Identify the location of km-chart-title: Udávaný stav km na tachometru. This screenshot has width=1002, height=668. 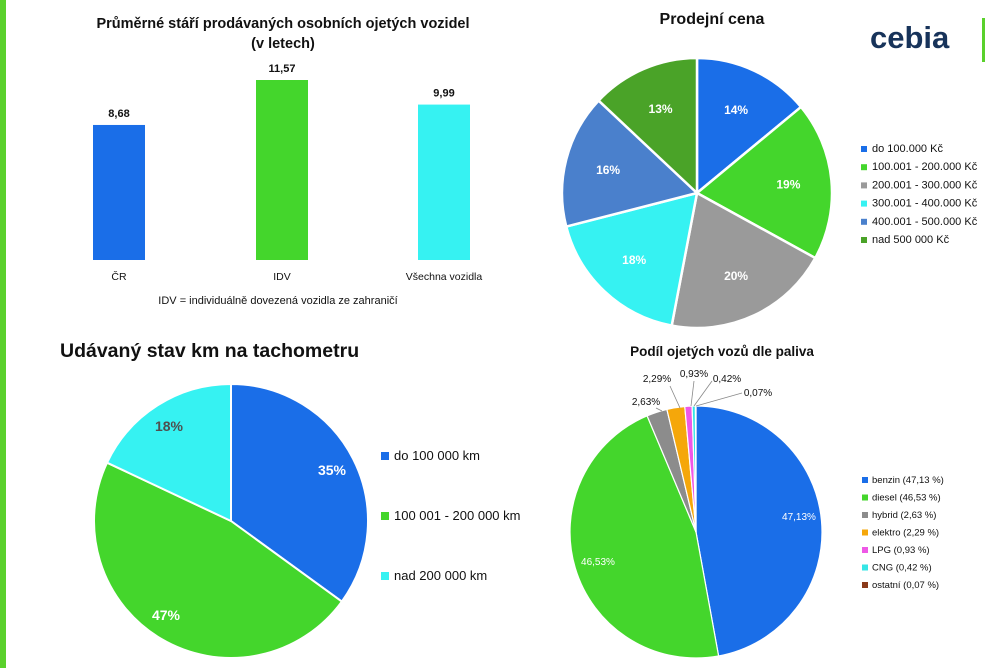
(209, 351).